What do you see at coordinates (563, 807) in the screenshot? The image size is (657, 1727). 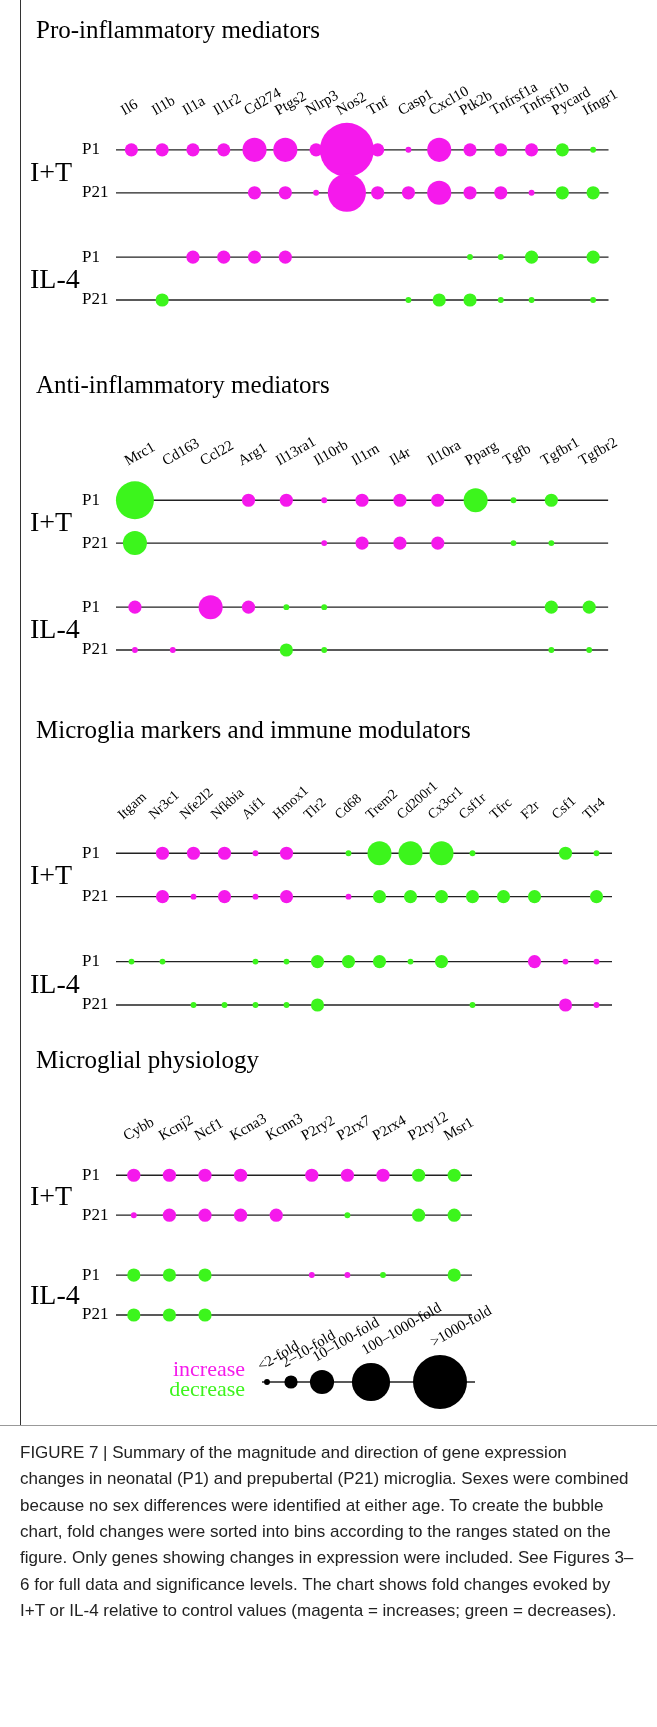 I see `x-tick-label: Csf1` at bounding box center [563, 807].